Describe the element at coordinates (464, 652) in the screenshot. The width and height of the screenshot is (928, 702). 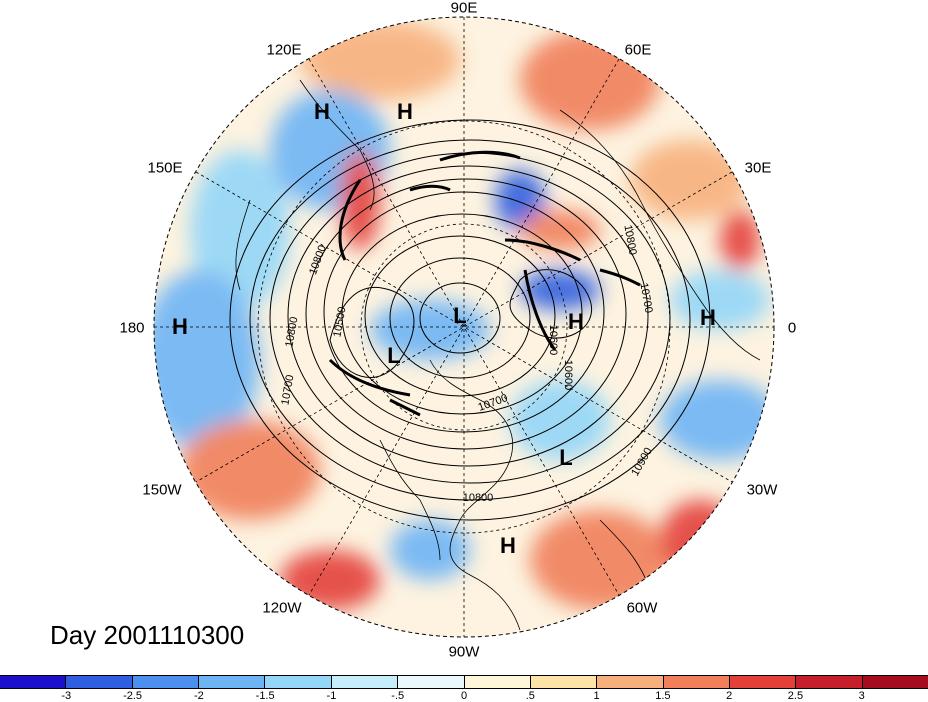
I see `longitude-label-90W: 90W` at that location.